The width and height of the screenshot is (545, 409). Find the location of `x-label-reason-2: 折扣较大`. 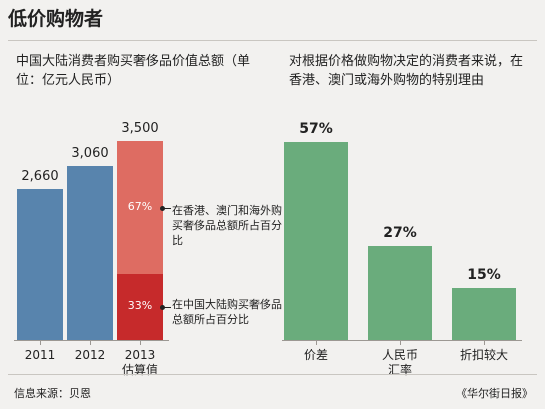

x-label-reason-2: 折扣较大 is located at coordinates (484, 355).